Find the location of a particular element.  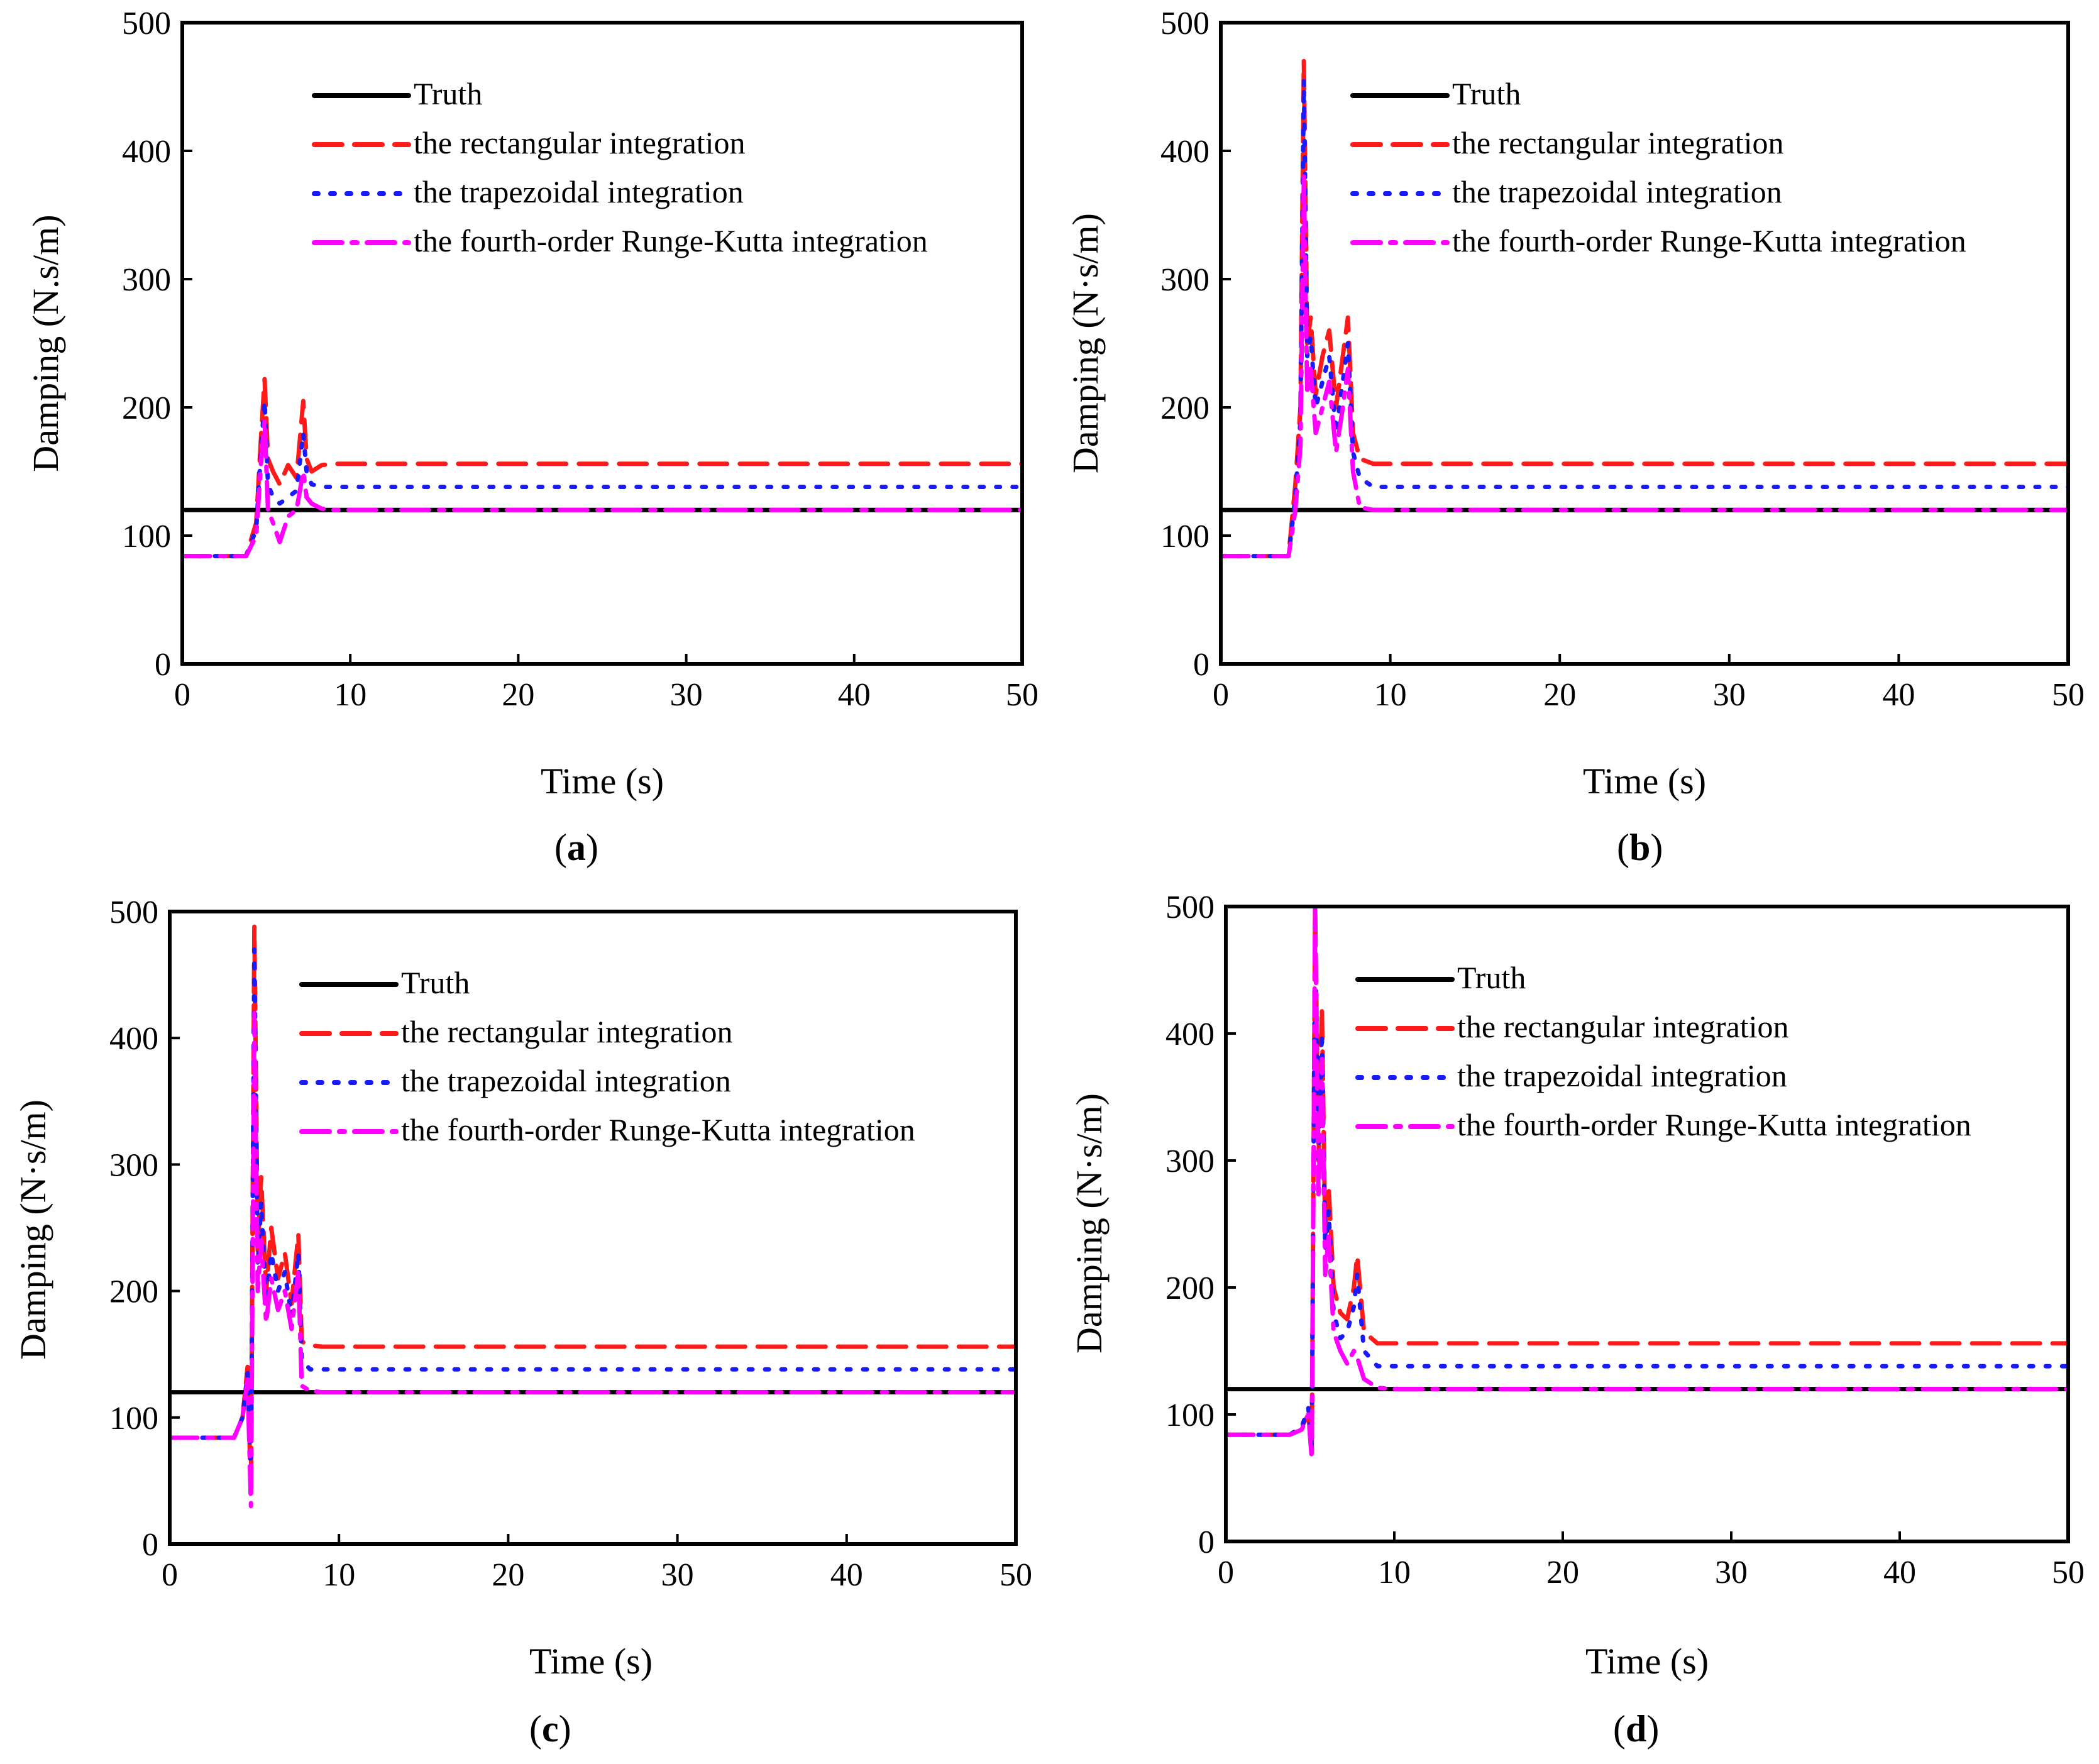

chart-b-panel-label: (b) is located at coordinates (1640, 847).